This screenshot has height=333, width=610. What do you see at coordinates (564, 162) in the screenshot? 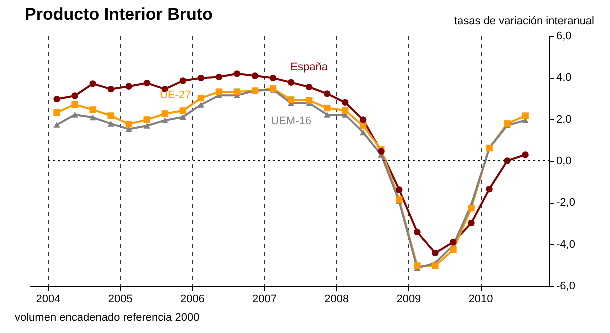
I see `y-tick-label: 0,0` at bounding box center [564, 162].